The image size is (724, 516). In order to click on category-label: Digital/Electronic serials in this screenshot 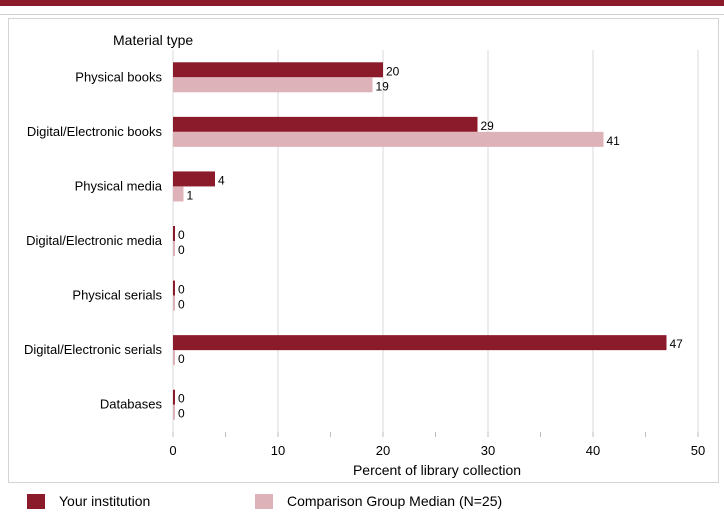, I will do `click(93, 349)`.